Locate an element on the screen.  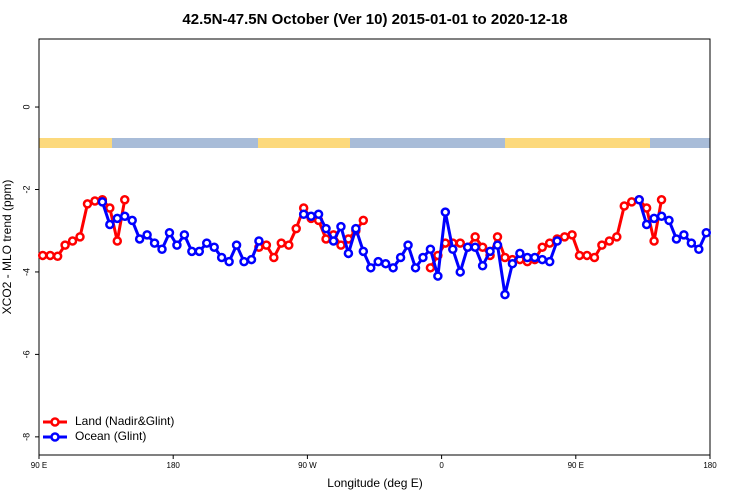
legend-label: Ocean (Glint) is located at coordinates (110, 436).